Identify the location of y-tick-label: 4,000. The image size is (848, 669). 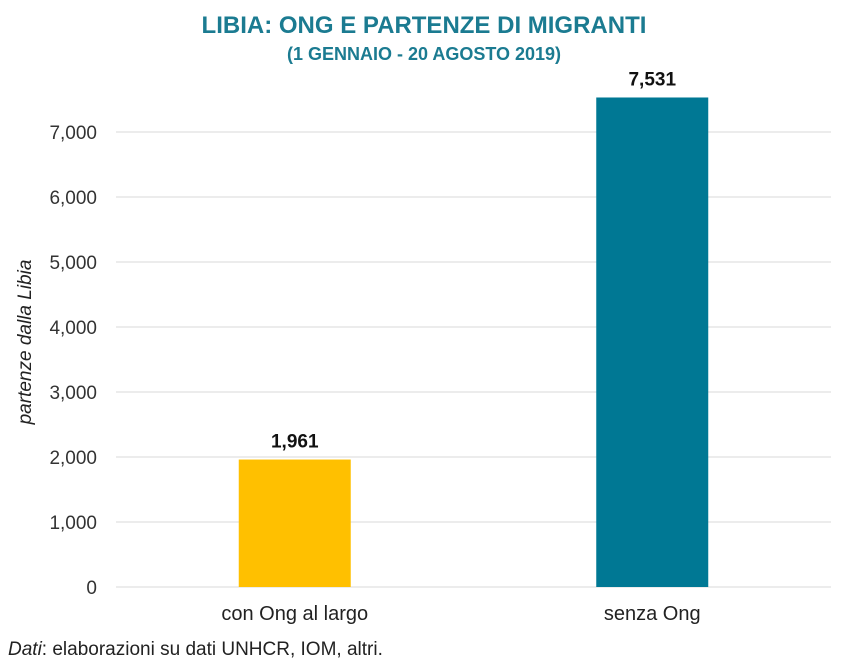
(73, 328).